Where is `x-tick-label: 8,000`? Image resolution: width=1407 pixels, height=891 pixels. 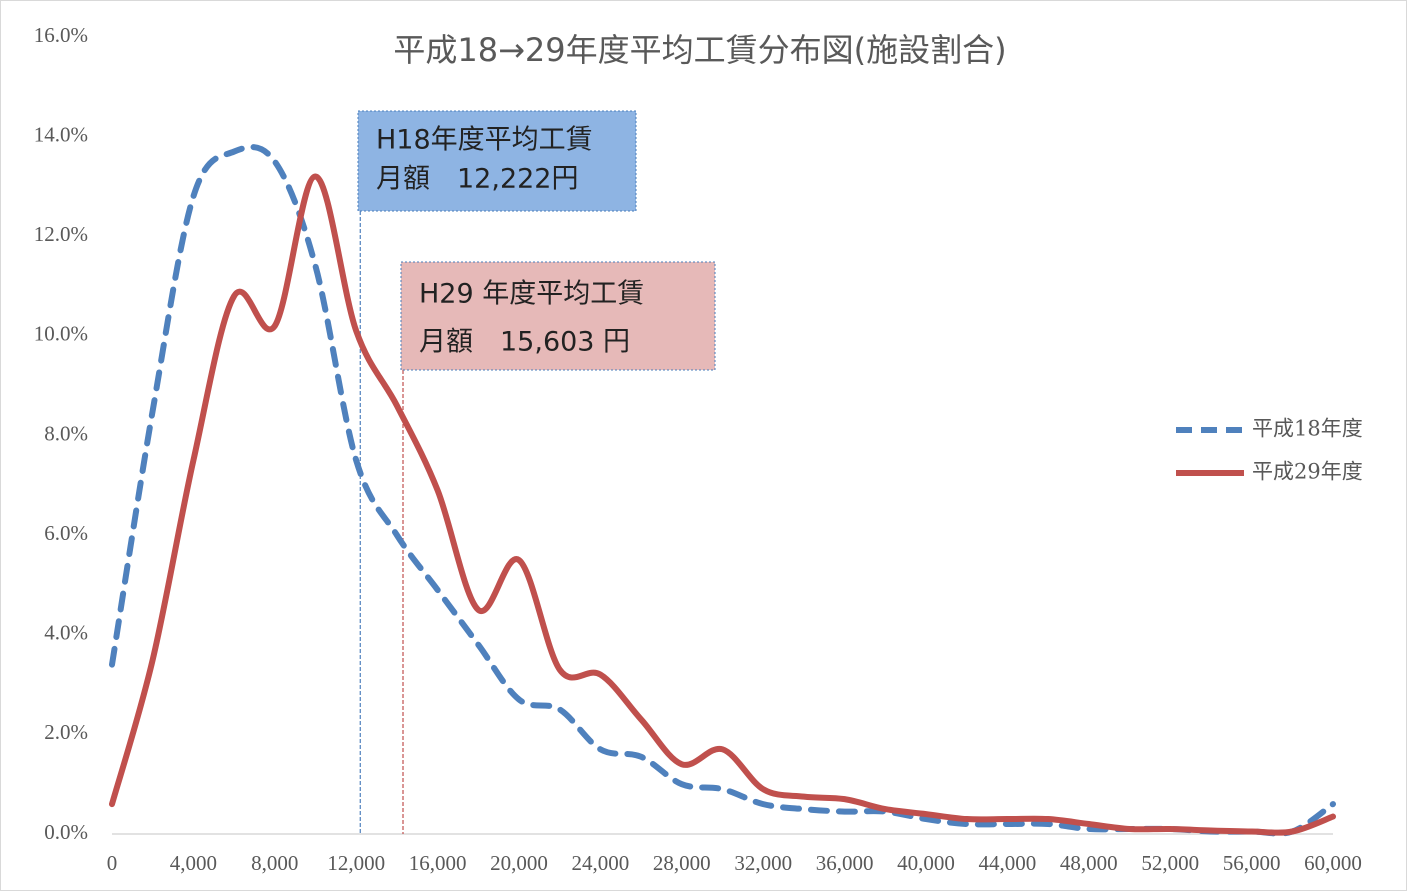
x-tick-label: 8,000 is located at coordinates (274, 863).